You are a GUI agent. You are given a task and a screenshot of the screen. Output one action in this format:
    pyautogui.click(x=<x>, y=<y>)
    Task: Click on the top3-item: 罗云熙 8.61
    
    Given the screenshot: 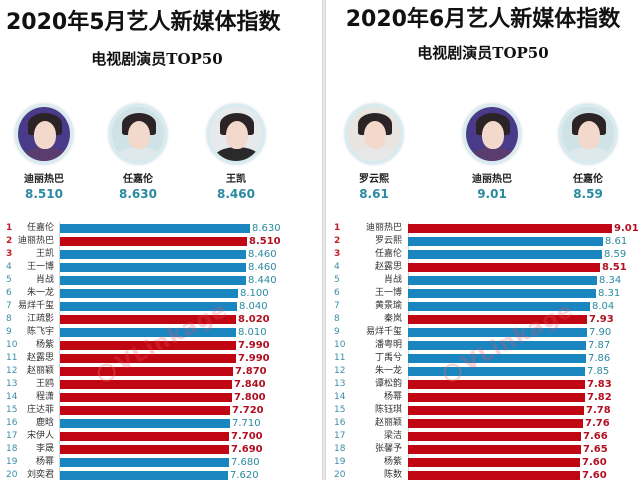 What is the action you would take?
    pyautogui.click(x=374, y=152)
    